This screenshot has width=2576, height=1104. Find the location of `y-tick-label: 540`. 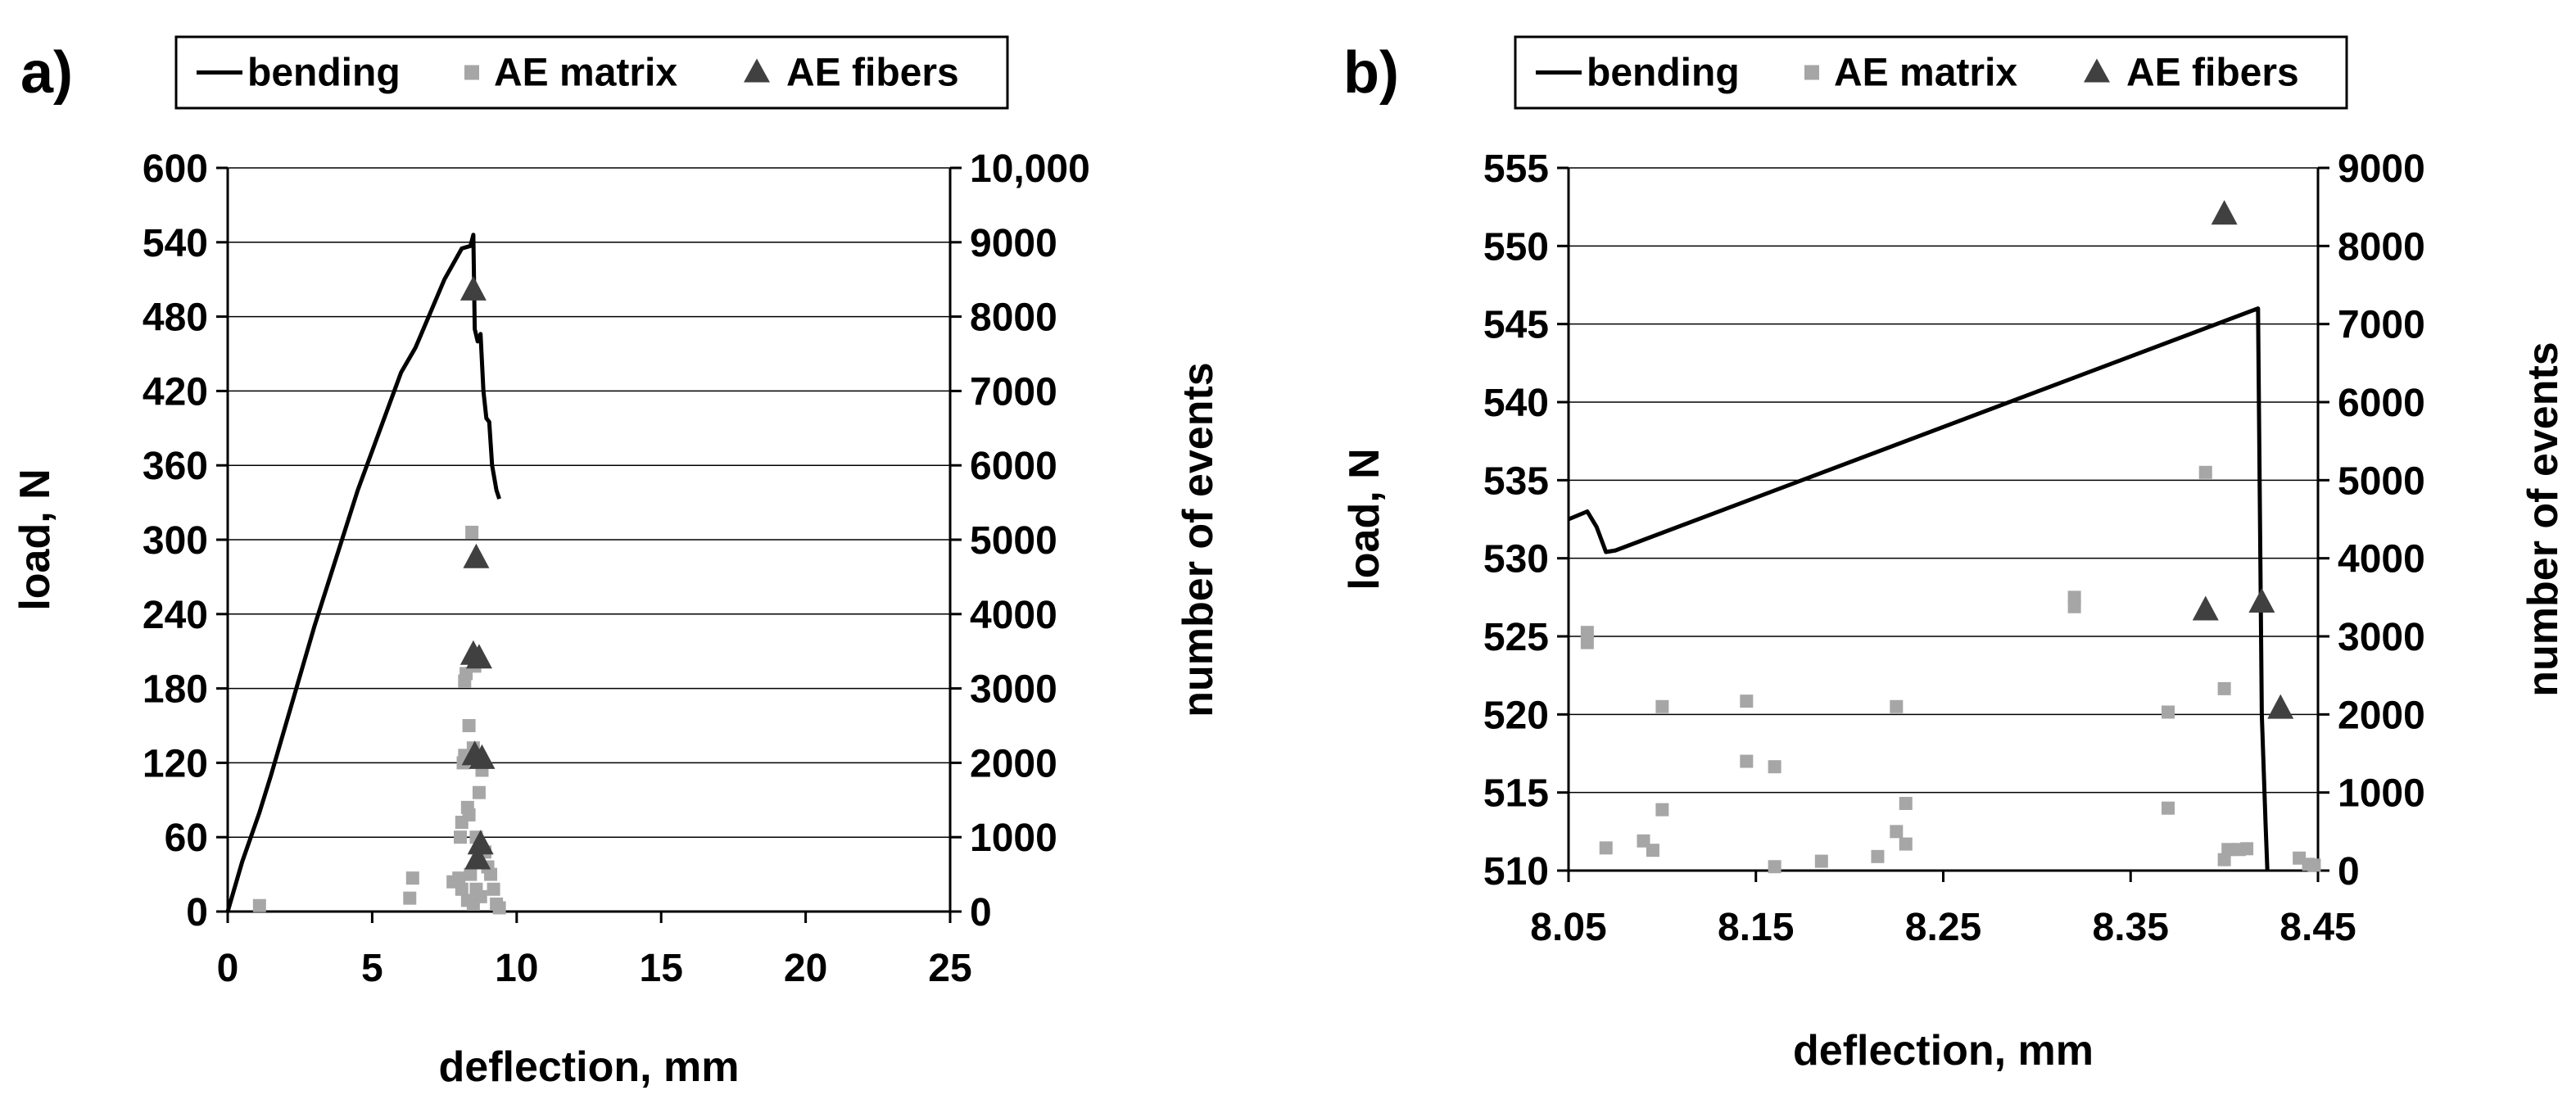

y-tick-label: 540 is located at coordinates (1516, 403).